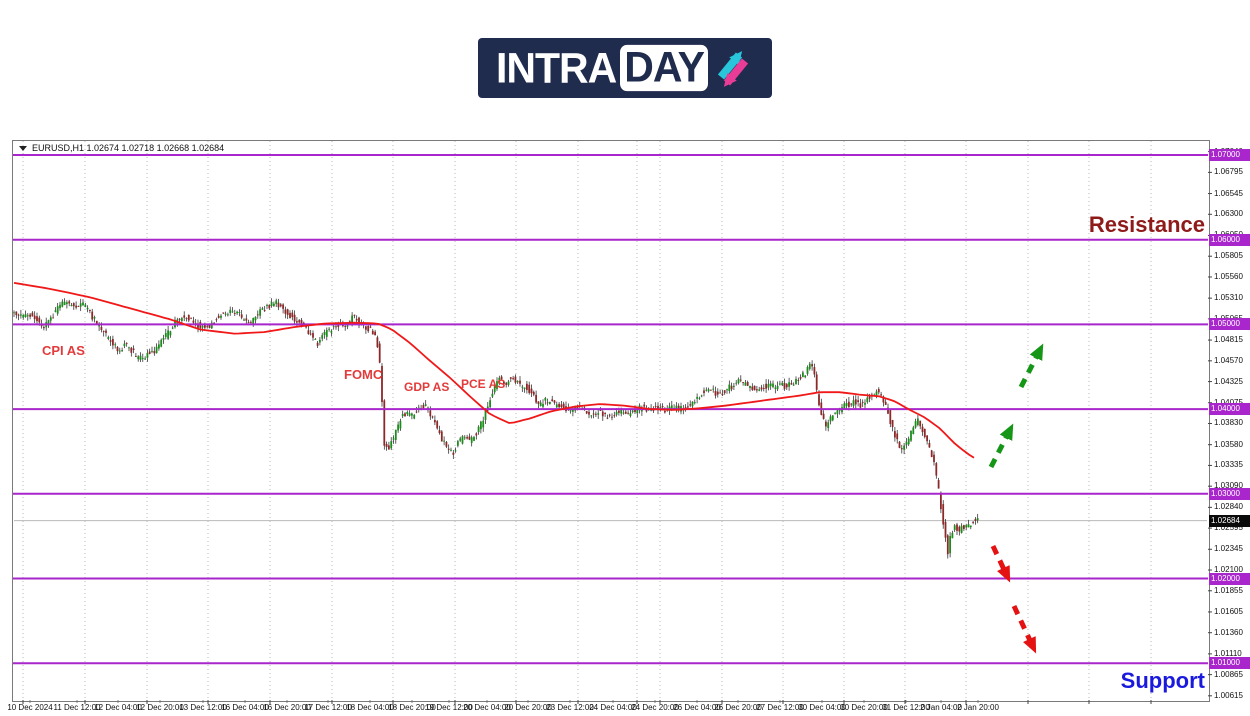 Image resolution: width=1250 pixels, height=716 pixels. I want to click on time-axis-label: 13 Dec 12:00, so click(203, 707).